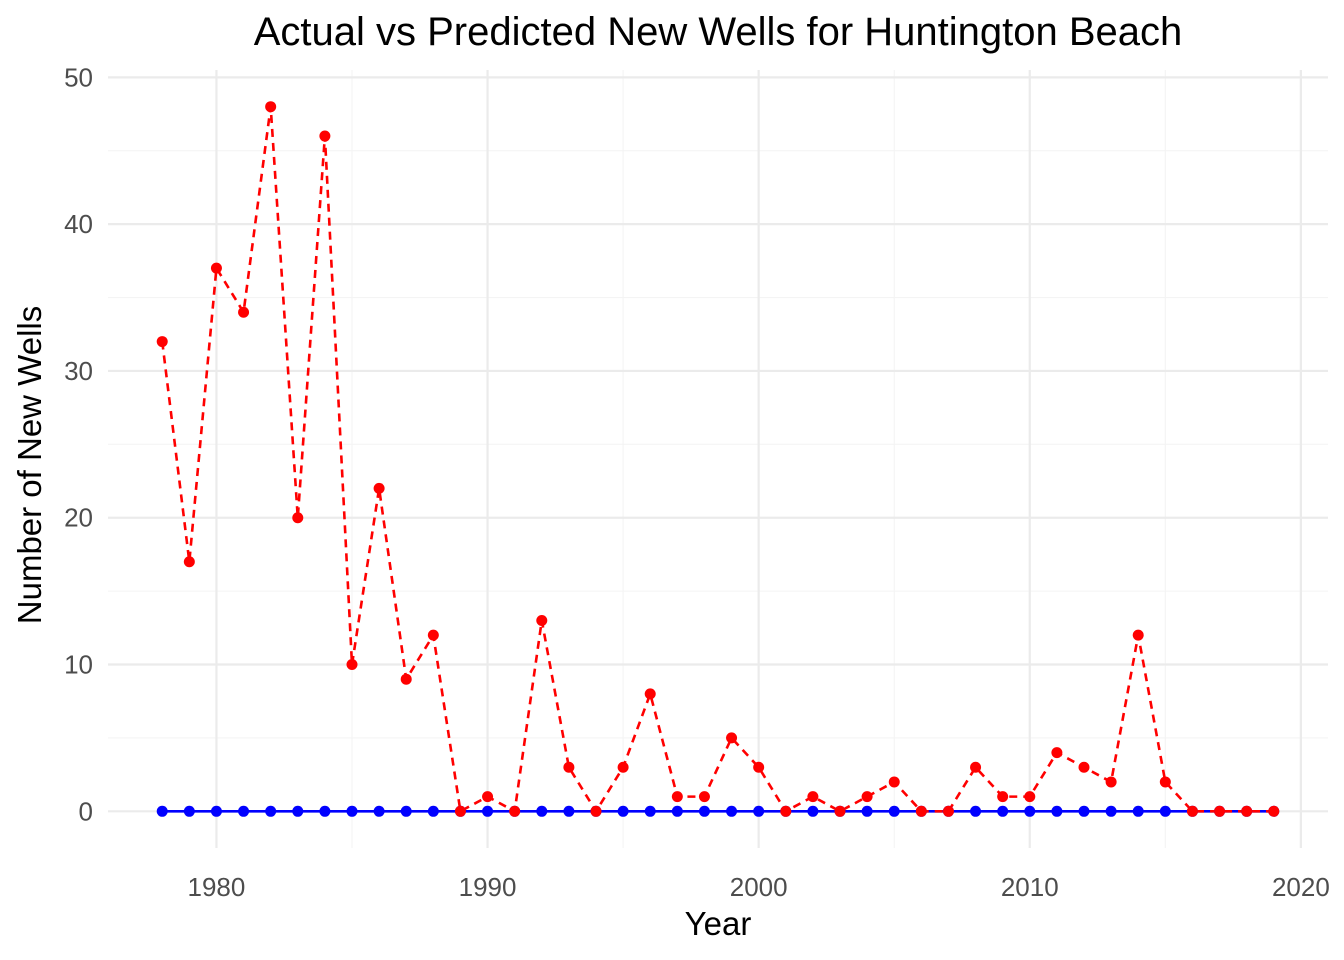 The height and width of the screenshot is (960, 1344). I want to click on y-tick-label: 30, so click(78, 371).